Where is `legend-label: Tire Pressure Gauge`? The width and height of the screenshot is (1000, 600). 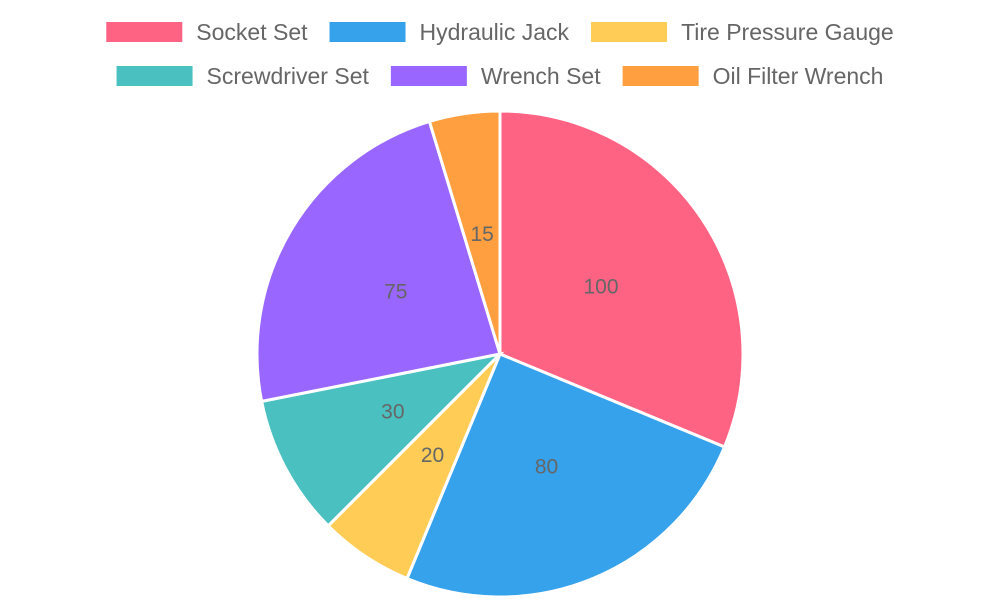 legend-label: Tire Pressure Gauge is located at coordinates (787, 32).